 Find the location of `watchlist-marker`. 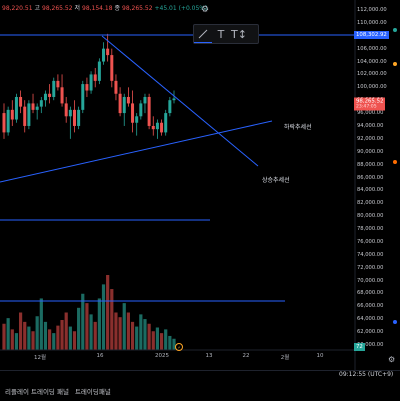

watchlist-marker is located at coordinates (395, 30).